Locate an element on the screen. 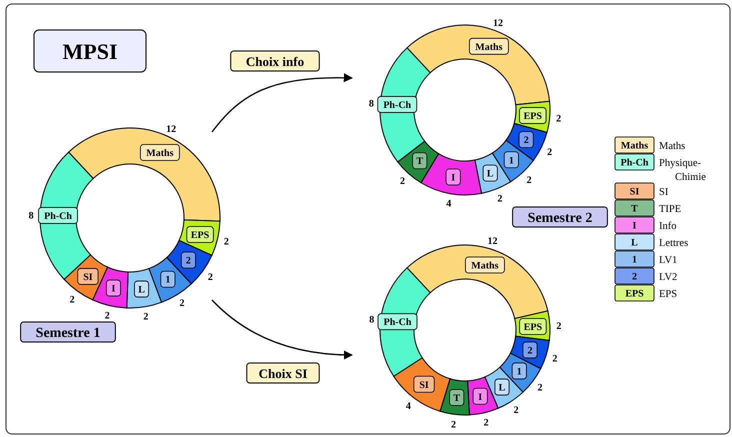  text: Info is located at coordinates (667, 226).